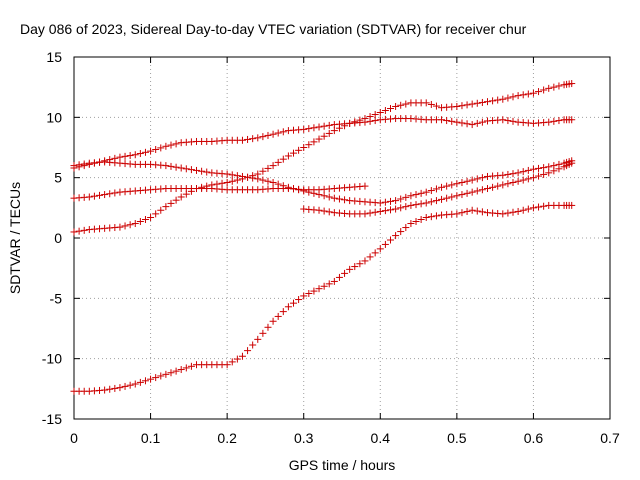 This screenshot has height=480, width=640. Describe the element at coordinates (534, 438) in the screenshot. I see `x-tick-label: 0.6` at that location.